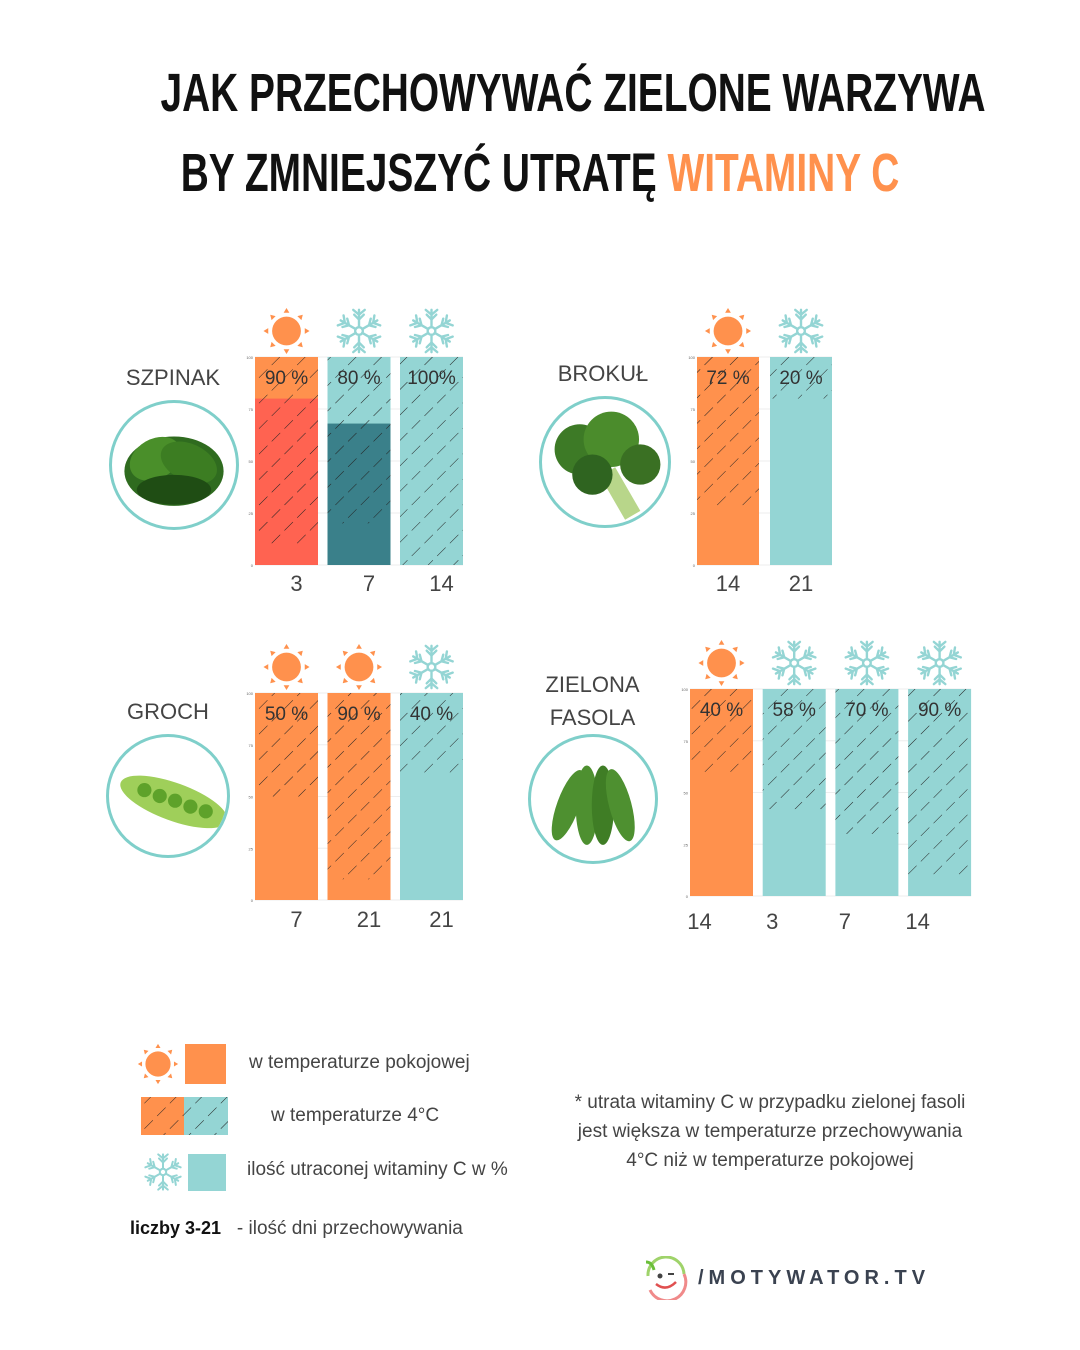  Describe the element at coordinates (866, 710) in the screenshot. I see `bar-loss-label: 70 %` at that location.